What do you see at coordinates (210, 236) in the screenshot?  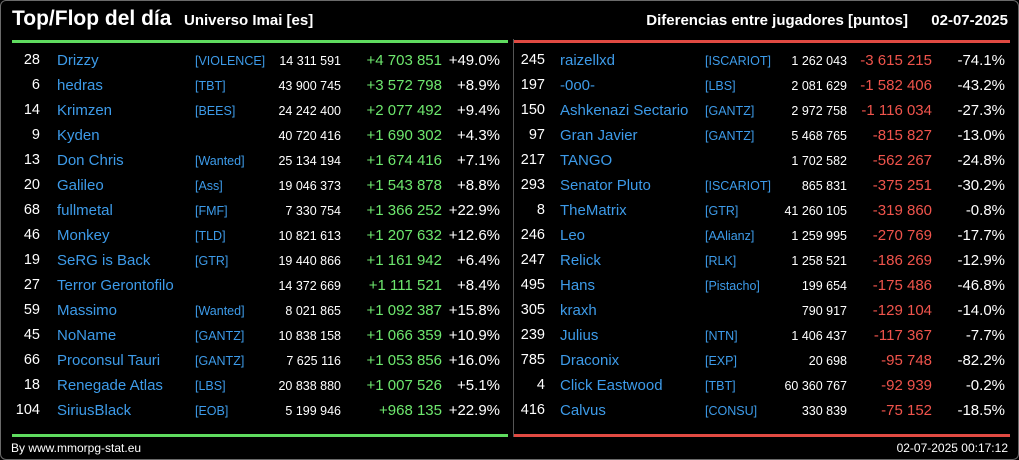 I see `alliance-tag-link: [TLD]` at bounding box center [210, 236].